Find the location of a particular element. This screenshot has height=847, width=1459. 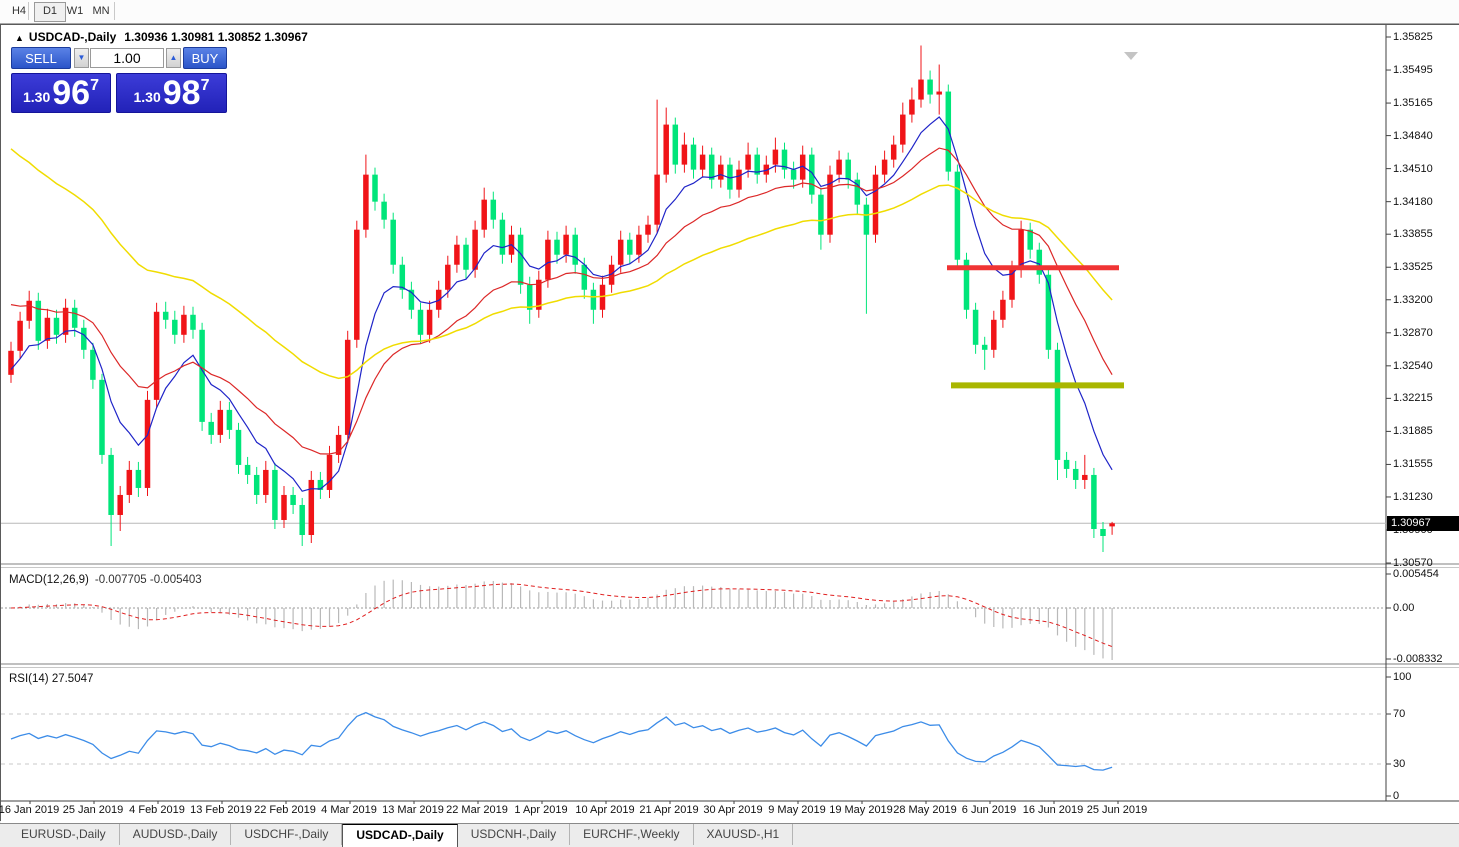

chart-tab-usdcnh: USDCNH-,Daily is located at coordinates (514, 834).